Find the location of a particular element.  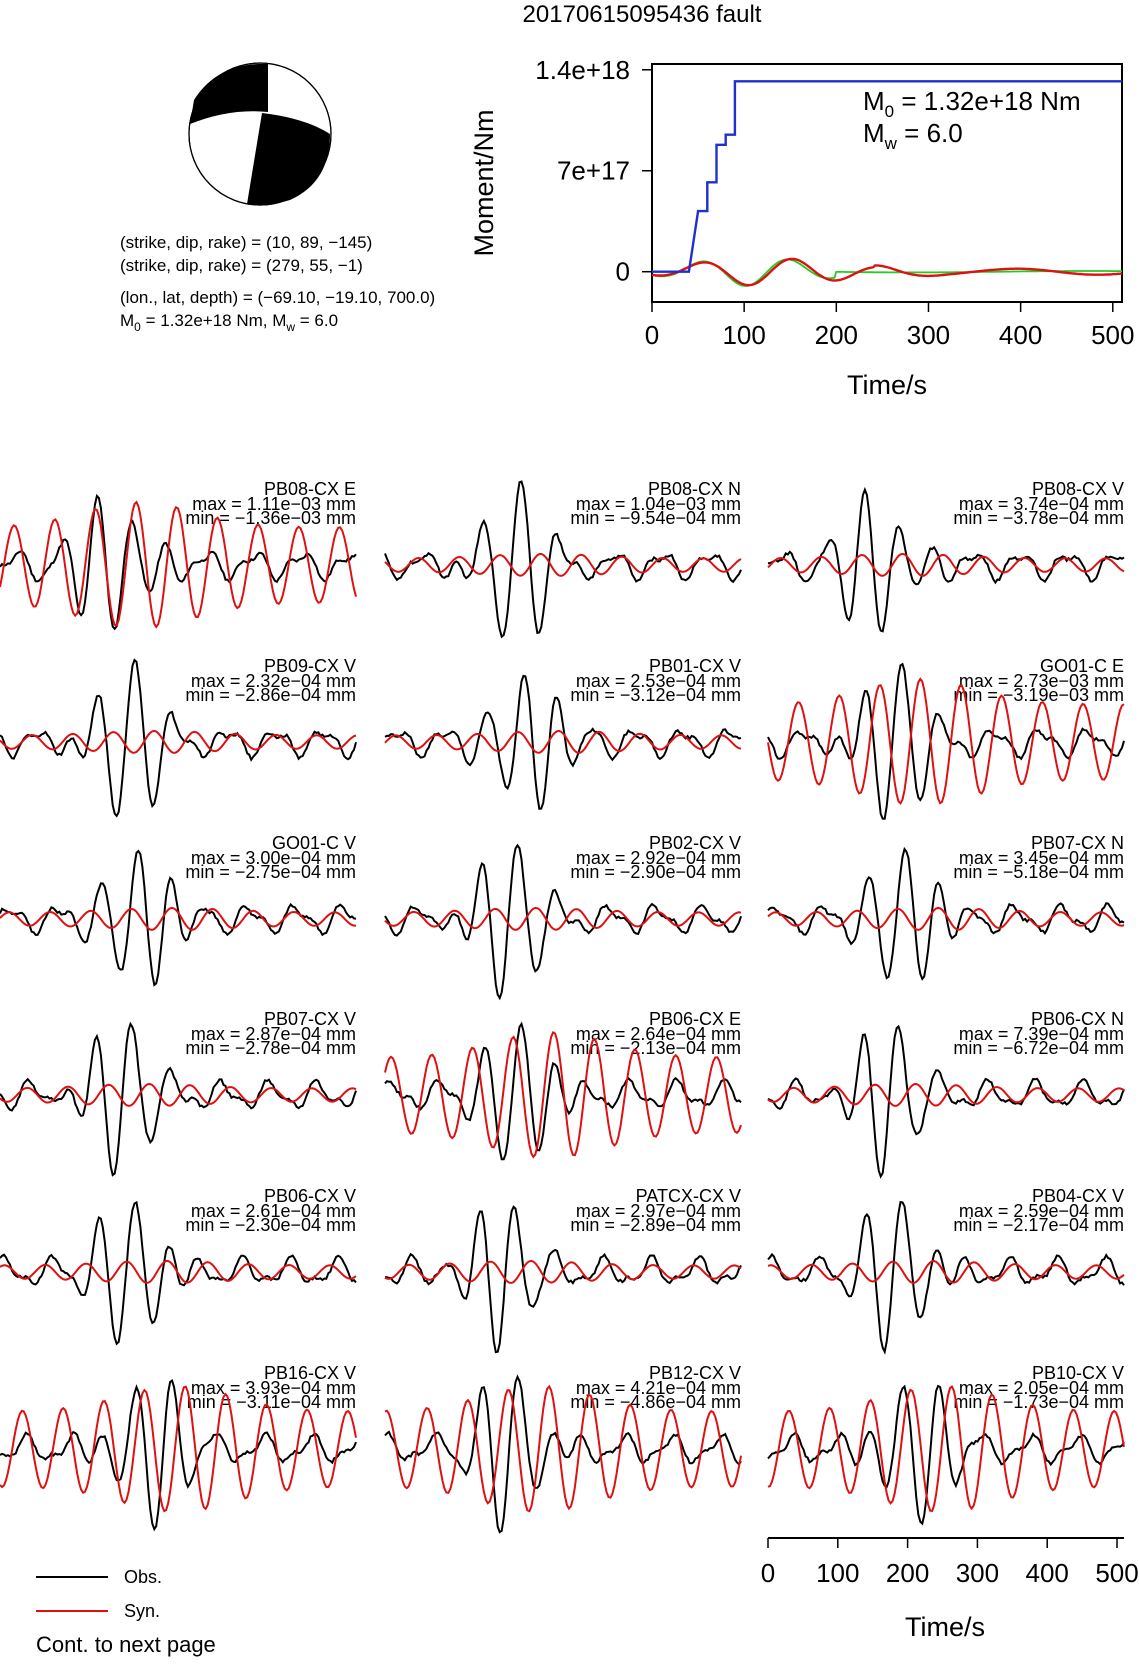

waveform-station-label: PATCX-CX V is located at coordinates (688, 1196).